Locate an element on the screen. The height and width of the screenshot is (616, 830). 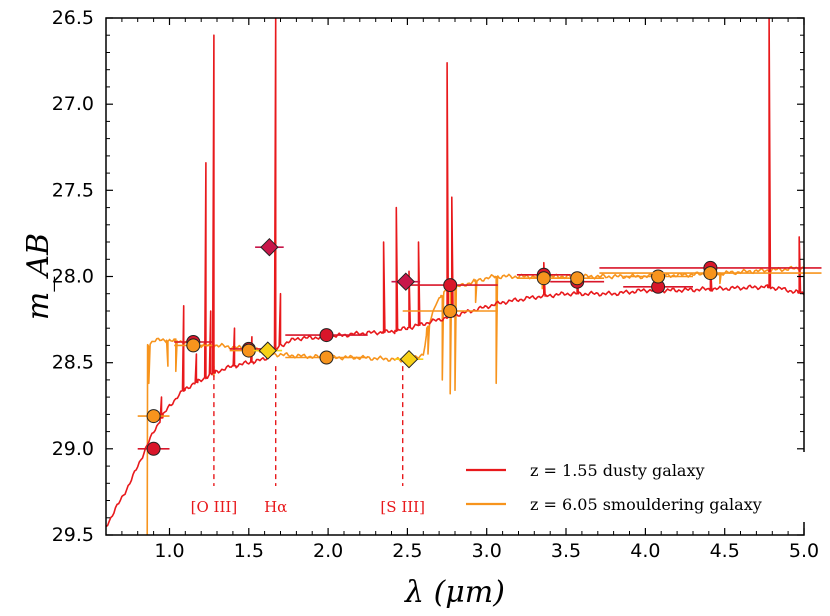
x-tick-label: 4.0 is located at coordinates (645, 551).